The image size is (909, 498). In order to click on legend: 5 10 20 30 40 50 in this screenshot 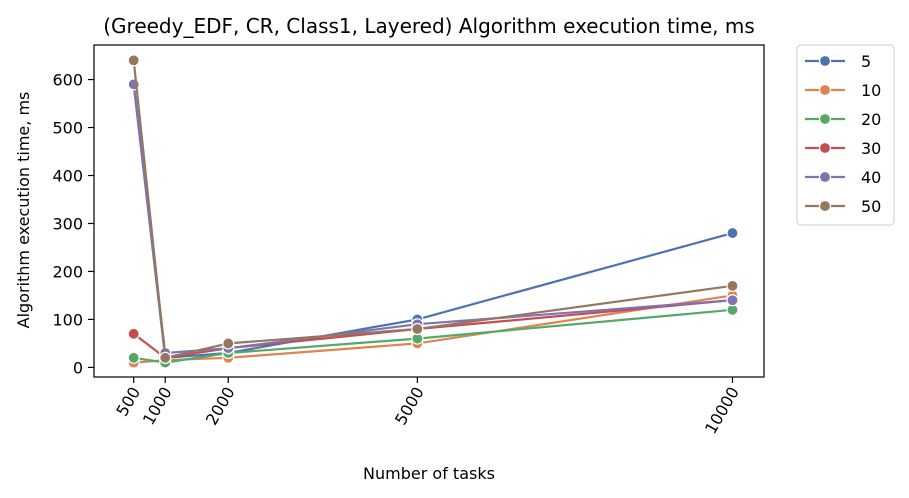, I will do `click(845, 135)`.